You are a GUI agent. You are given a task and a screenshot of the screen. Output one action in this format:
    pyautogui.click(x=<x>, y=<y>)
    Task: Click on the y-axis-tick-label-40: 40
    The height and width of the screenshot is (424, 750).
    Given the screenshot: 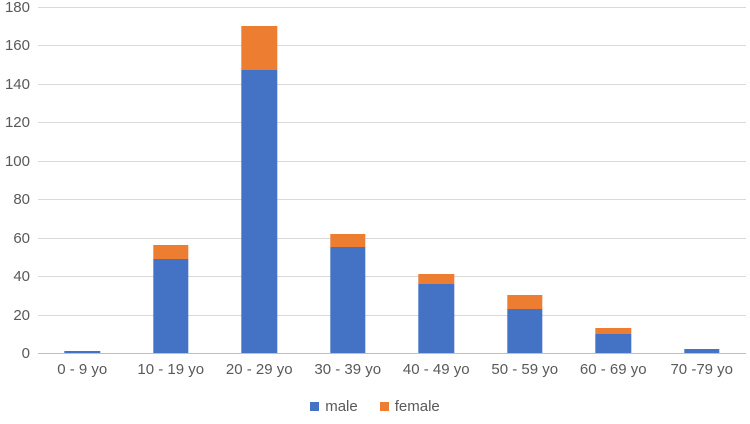 What is the action you would take?
    pyautogui.click(x=21, y=277)
    